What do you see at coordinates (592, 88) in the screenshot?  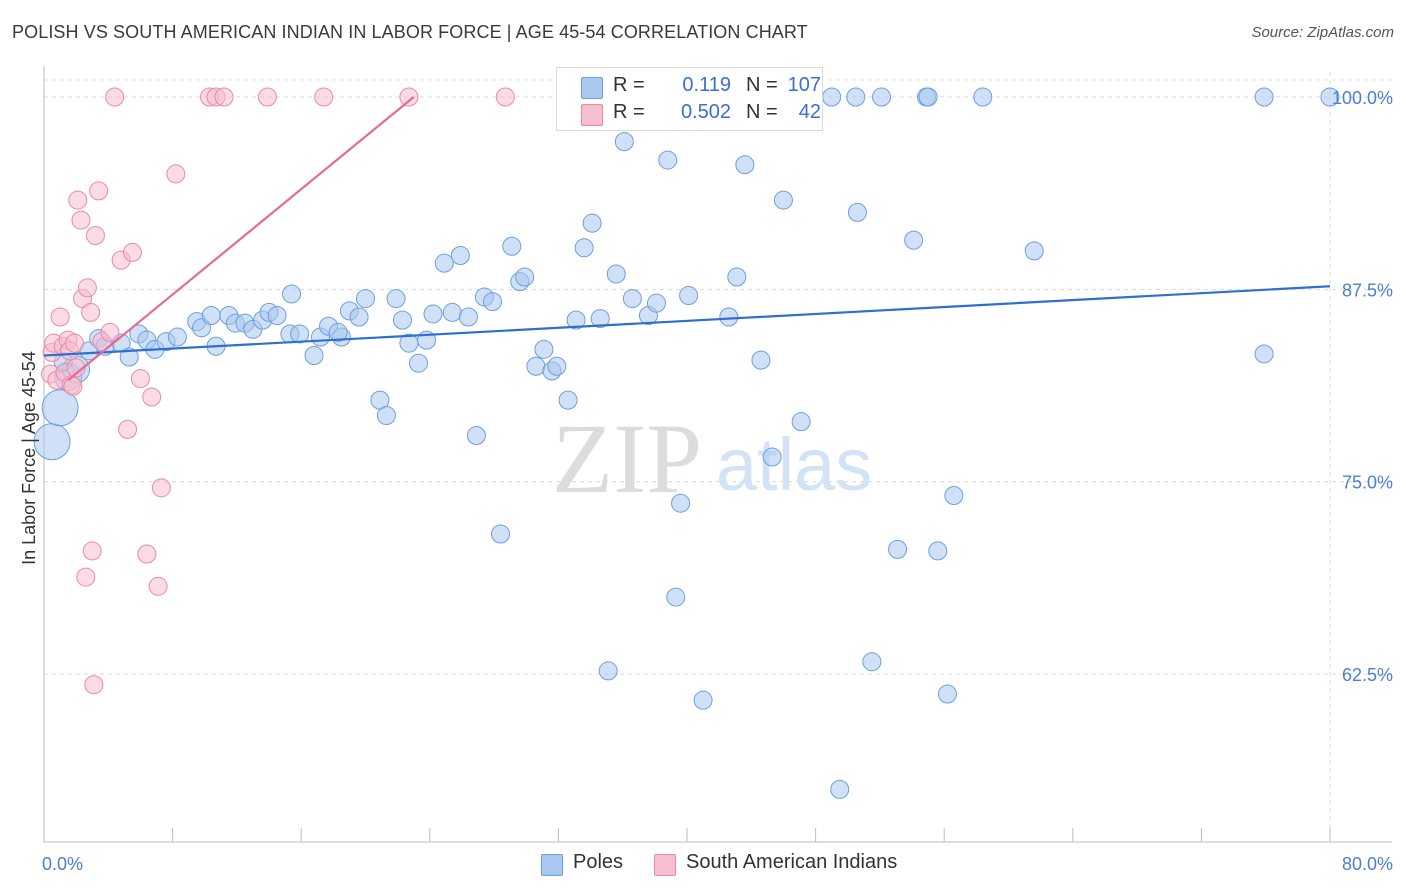 I see `legend-swatch-poles` at bounding box center [592, 88].